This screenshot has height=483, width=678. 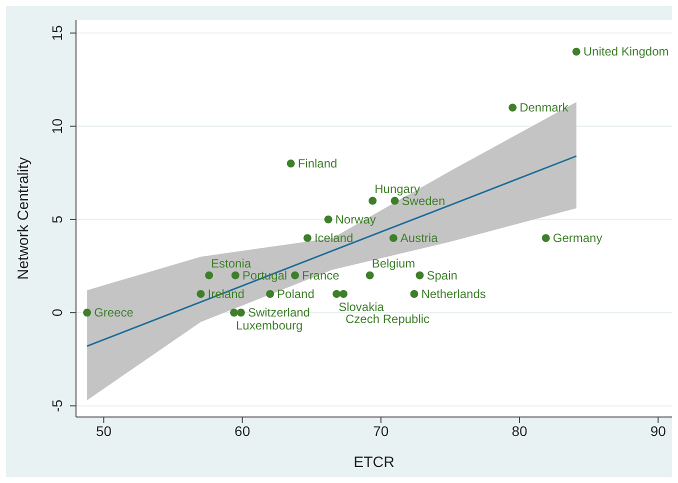 What do you see at coordinates (520, 430) in the screenshot?
I see `x-tick-label: 80` at bounding box center [520, 430].